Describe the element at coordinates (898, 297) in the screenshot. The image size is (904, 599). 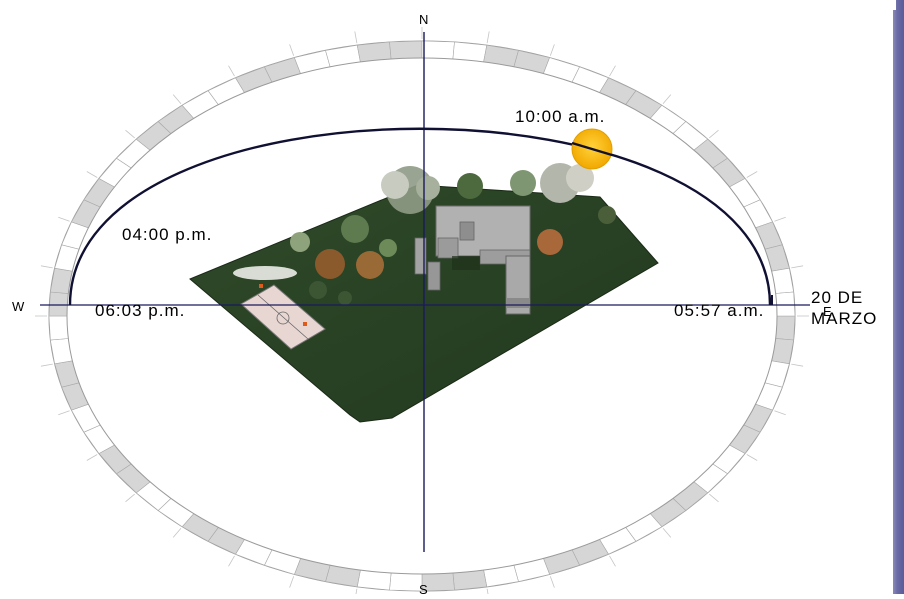
I see `side-accent-bar` at that location.